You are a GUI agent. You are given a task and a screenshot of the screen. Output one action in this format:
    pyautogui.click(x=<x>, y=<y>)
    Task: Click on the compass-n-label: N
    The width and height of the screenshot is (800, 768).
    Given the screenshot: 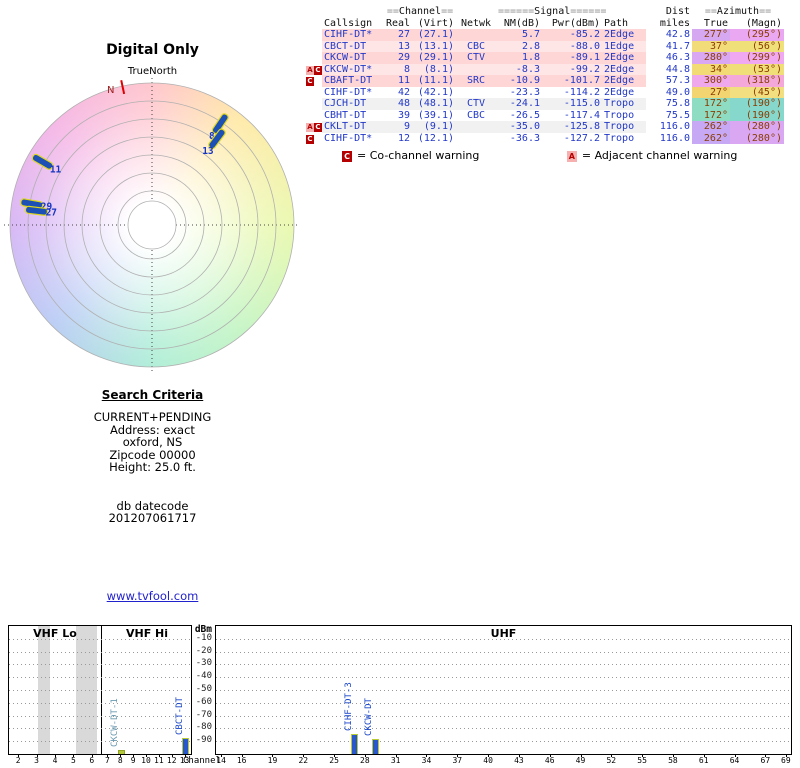 What is the action you would take?
    pyautogui.click(x=110, y=90)
    